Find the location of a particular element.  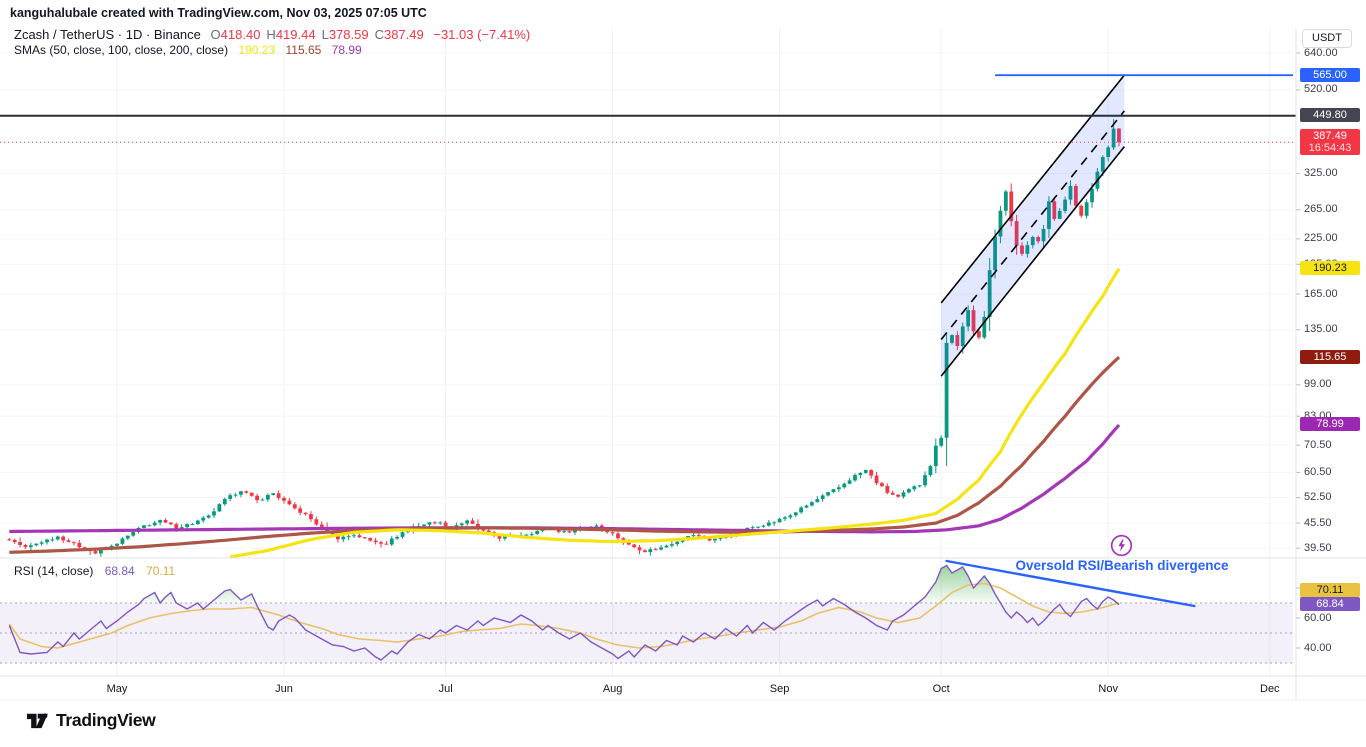

month-label-oct: Oct is located at coordinates (941, 689).